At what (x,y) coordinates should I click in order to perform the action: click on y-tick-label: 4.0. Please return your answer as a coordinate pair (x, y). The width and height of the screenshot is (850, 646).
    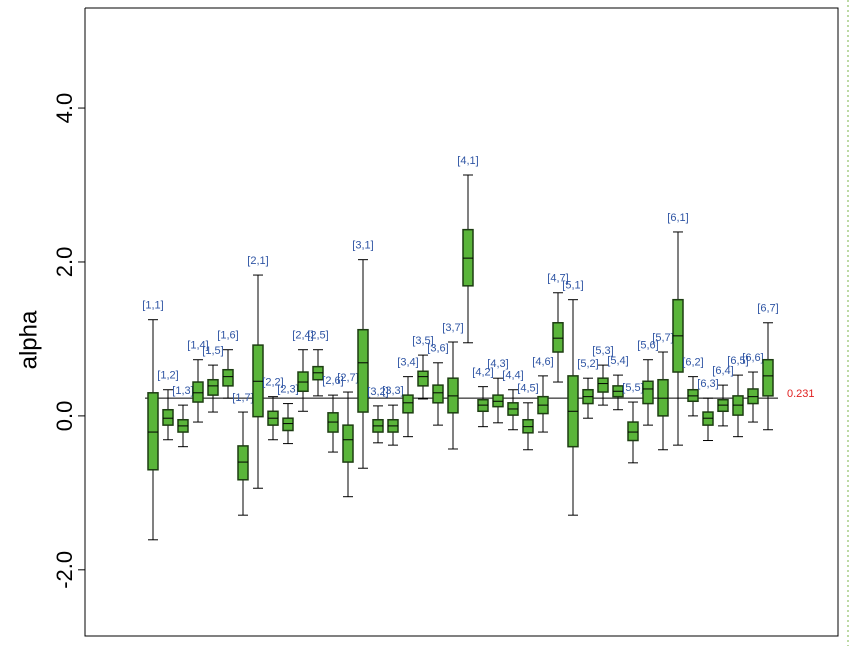
    Looking at the image, I should click on (64, 108).